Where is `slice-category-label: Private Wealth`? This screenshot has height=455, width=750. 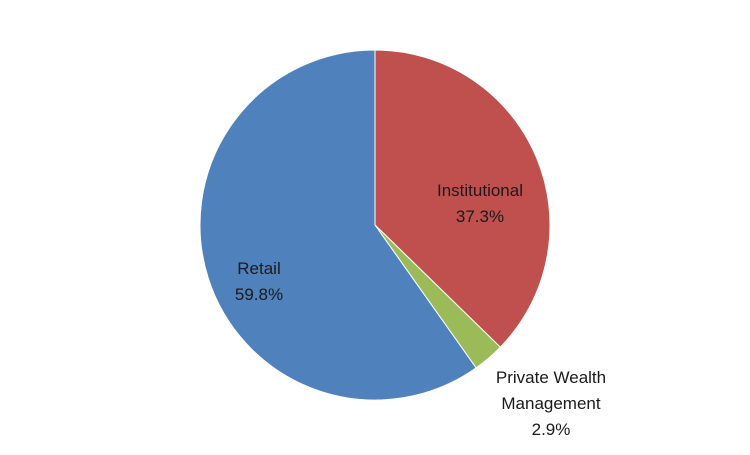 slice-category-label: Private Wealth is located at coordinates (551, 377).